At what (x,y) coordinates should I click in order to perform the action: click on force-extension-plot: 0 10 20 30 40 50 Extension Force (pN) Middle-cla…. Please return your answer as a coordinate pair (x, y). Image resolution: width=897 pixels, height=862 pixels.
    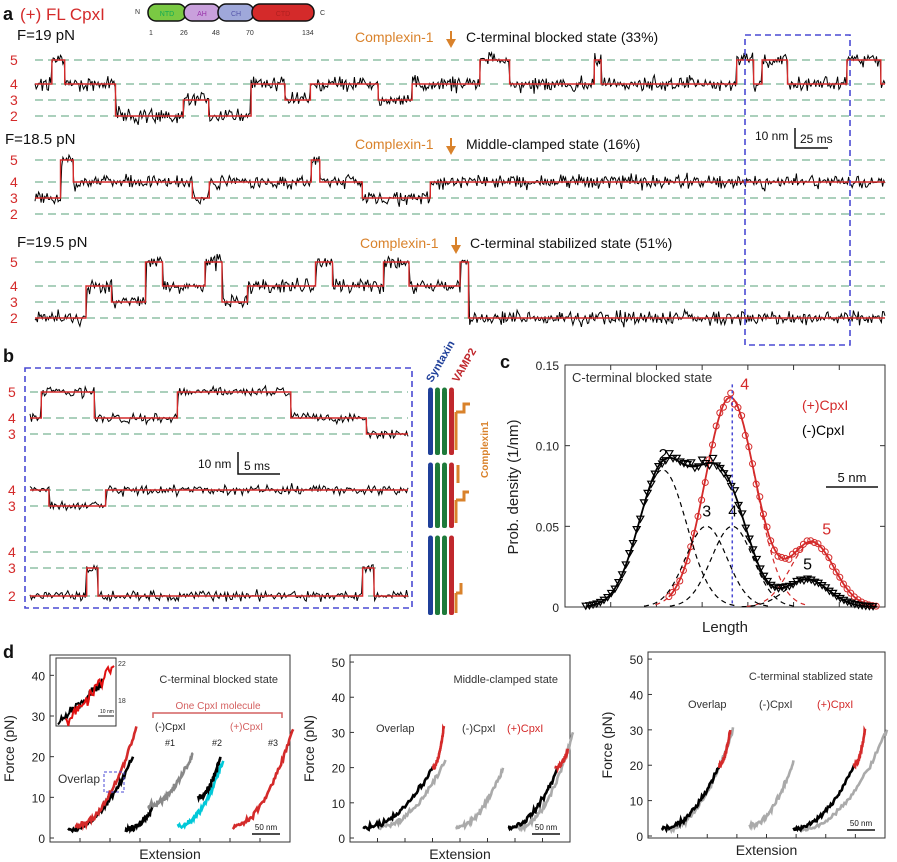
    Looking at the image, I should click on (438, 758).